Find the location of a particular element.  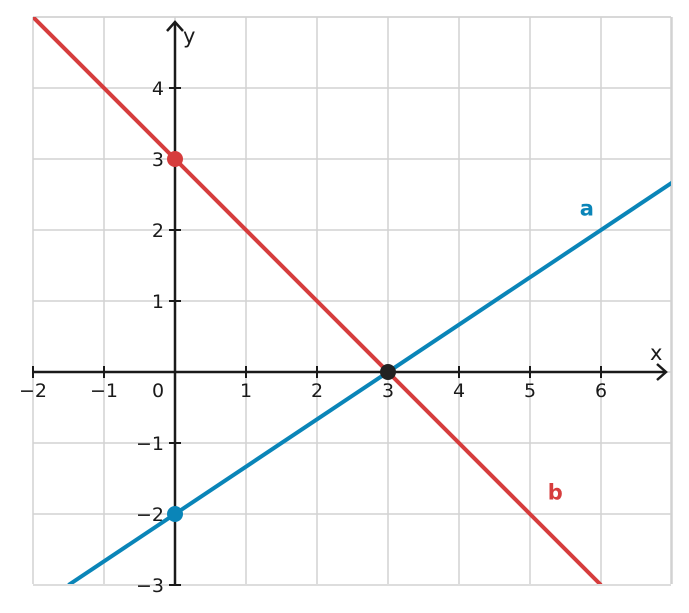

series-labels: ab is located at coordinates (571, 351).